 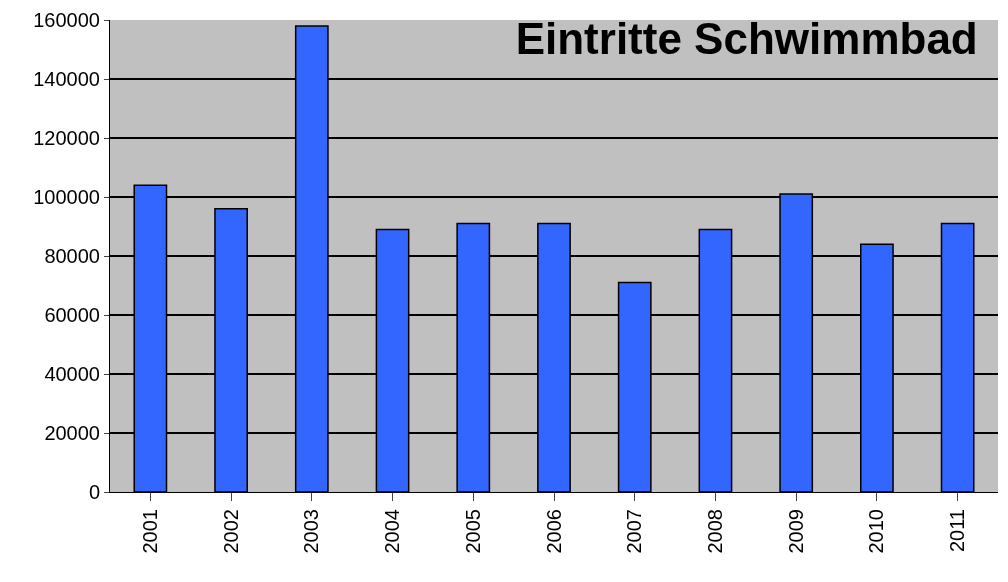 I want to click on y-tick-label: 120000, so click(x=66, y=138).